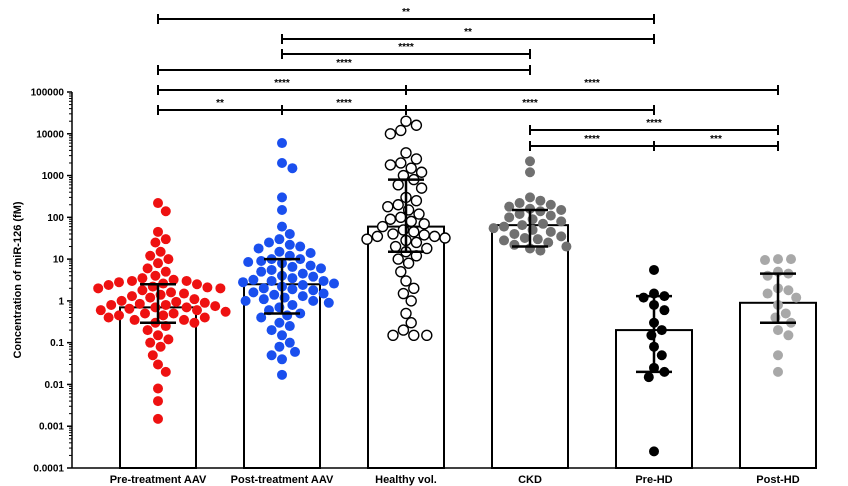 This screenshot has width=848, height=486. What do you see at coordinates (48, 469) in the screenshot?
I see `y-tick-label: 0.0001` at bounding box center [48, 469].